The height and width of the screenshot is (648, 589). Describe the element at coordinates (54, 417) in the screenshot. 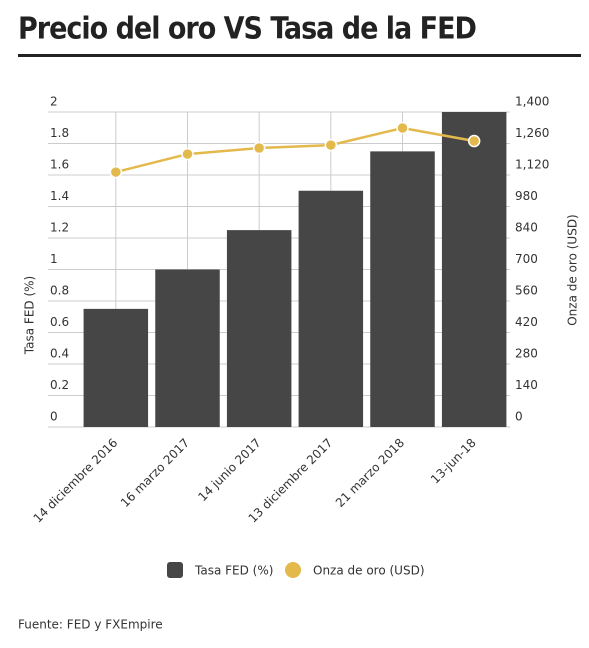

I see `y-tick-label: 0` at that location.